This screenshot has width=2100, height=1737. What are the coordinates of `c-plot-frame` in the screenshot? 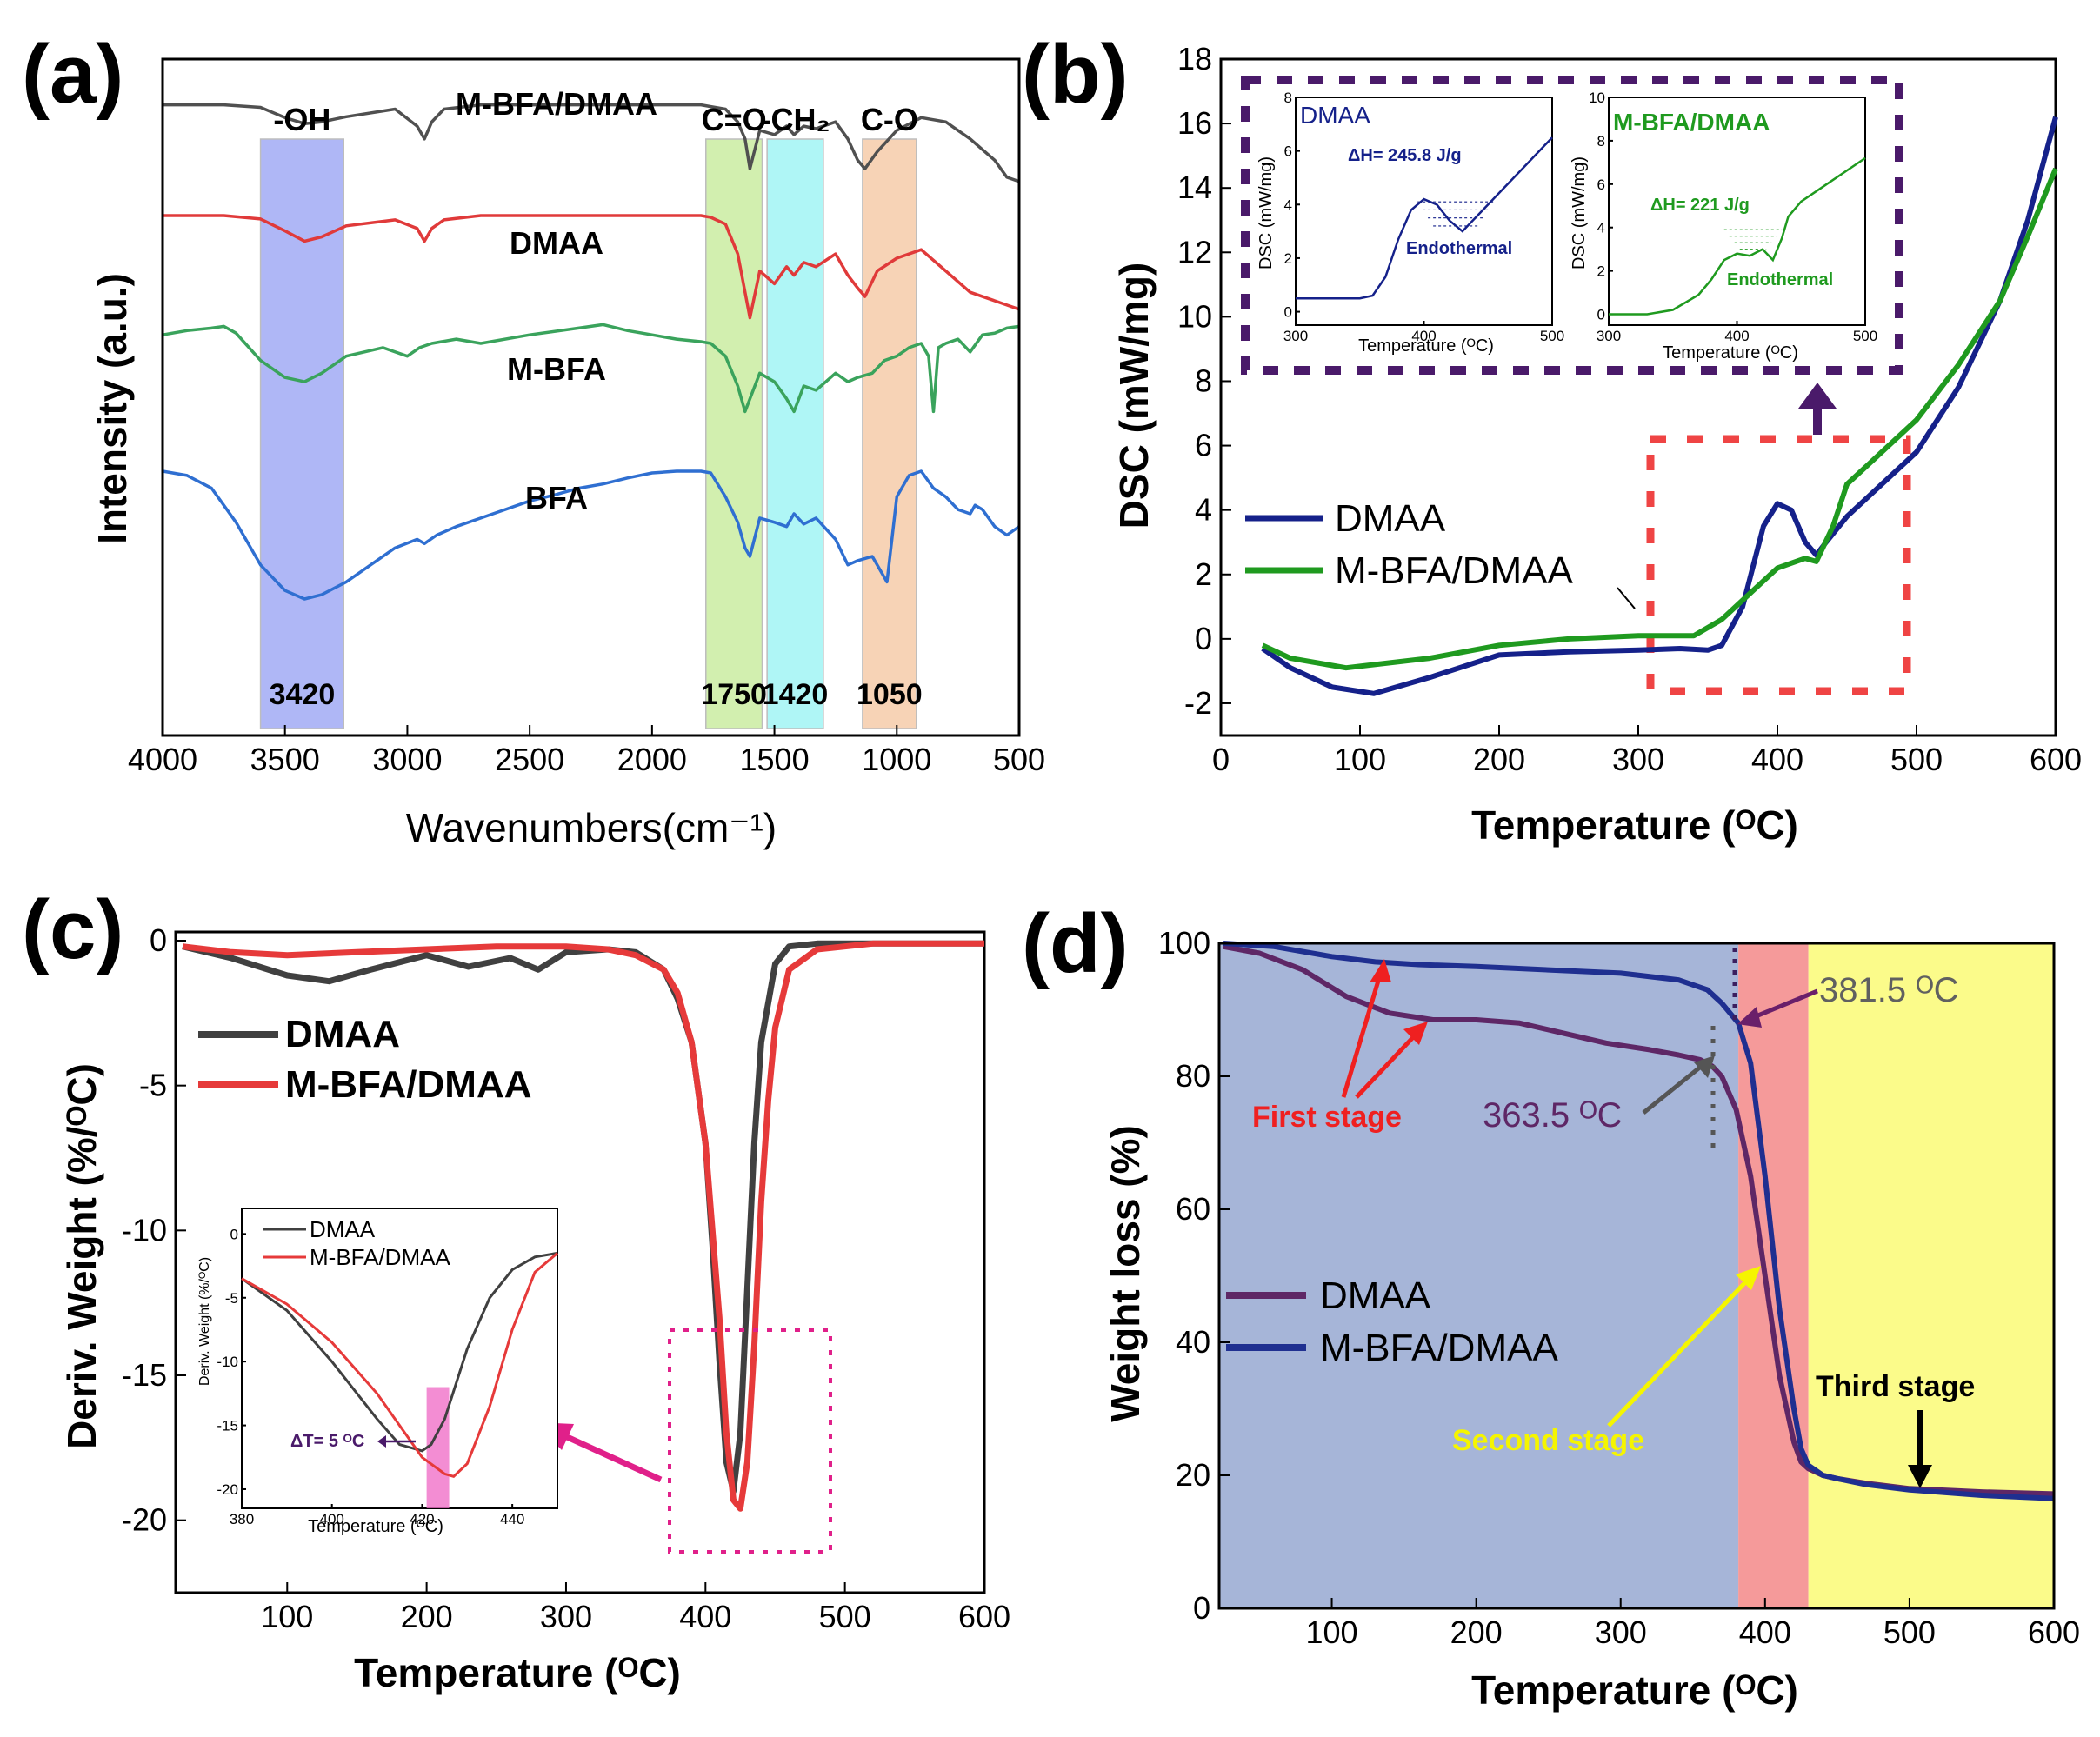 It's located at (580, 1262).